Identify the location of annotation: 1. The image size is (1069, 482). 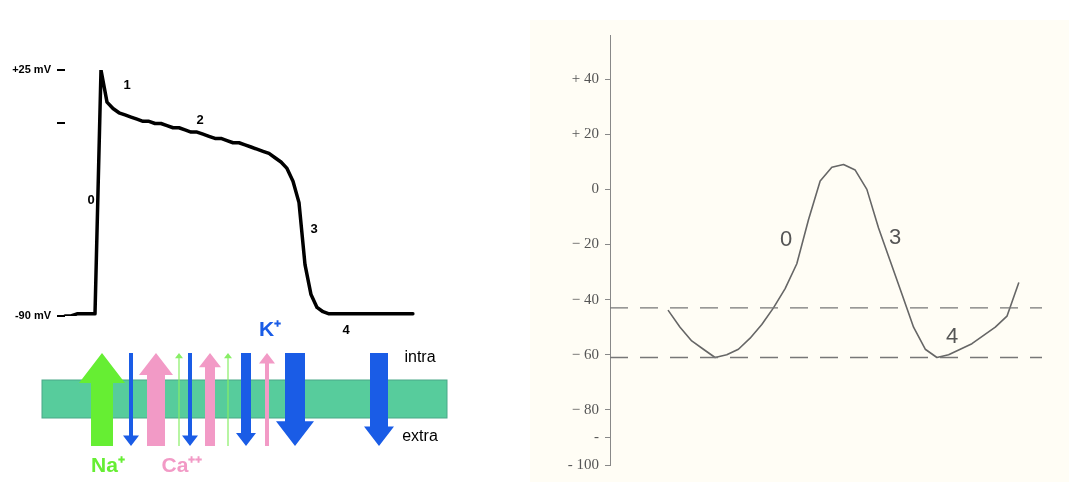
(127, 84).